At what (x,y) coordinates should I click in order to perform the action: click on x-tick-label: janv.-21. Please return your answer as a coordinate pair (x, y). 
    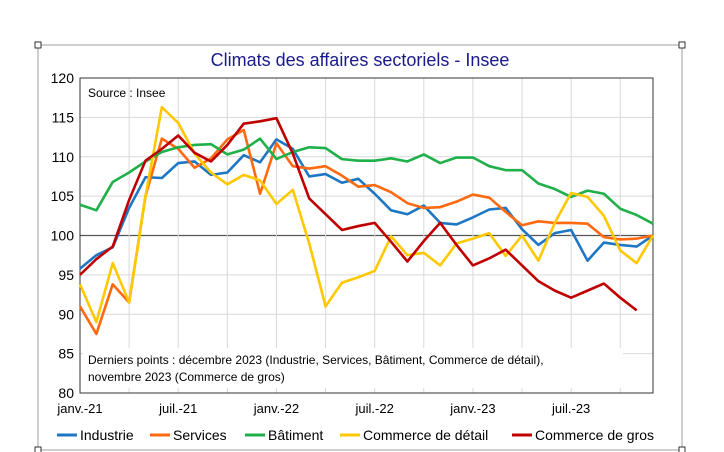
    Looking at the image, I should click on (79, 408).